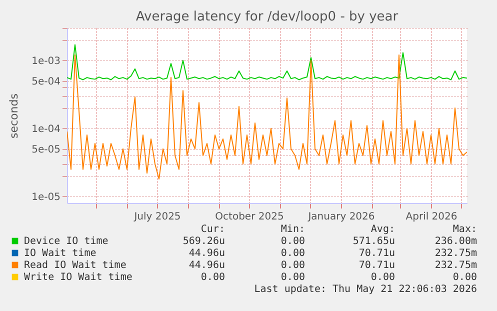 The image size is (497, 311). What do you see at coordinates (14, 115) in the screenshot?
I see `y-axis-title: seconds` at bounding box center [14, 115].